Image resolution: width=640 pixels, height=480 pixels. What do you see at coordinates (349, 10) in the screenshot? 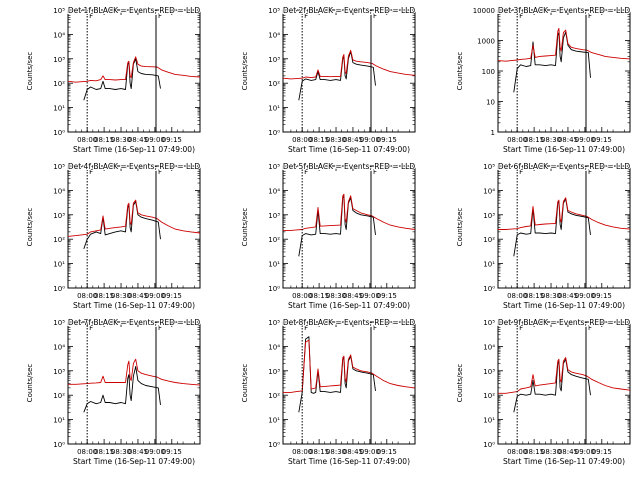
I see `panel-title: Det 2f BLACK = Events, RED = LLD` at bounding box center [349, 10].